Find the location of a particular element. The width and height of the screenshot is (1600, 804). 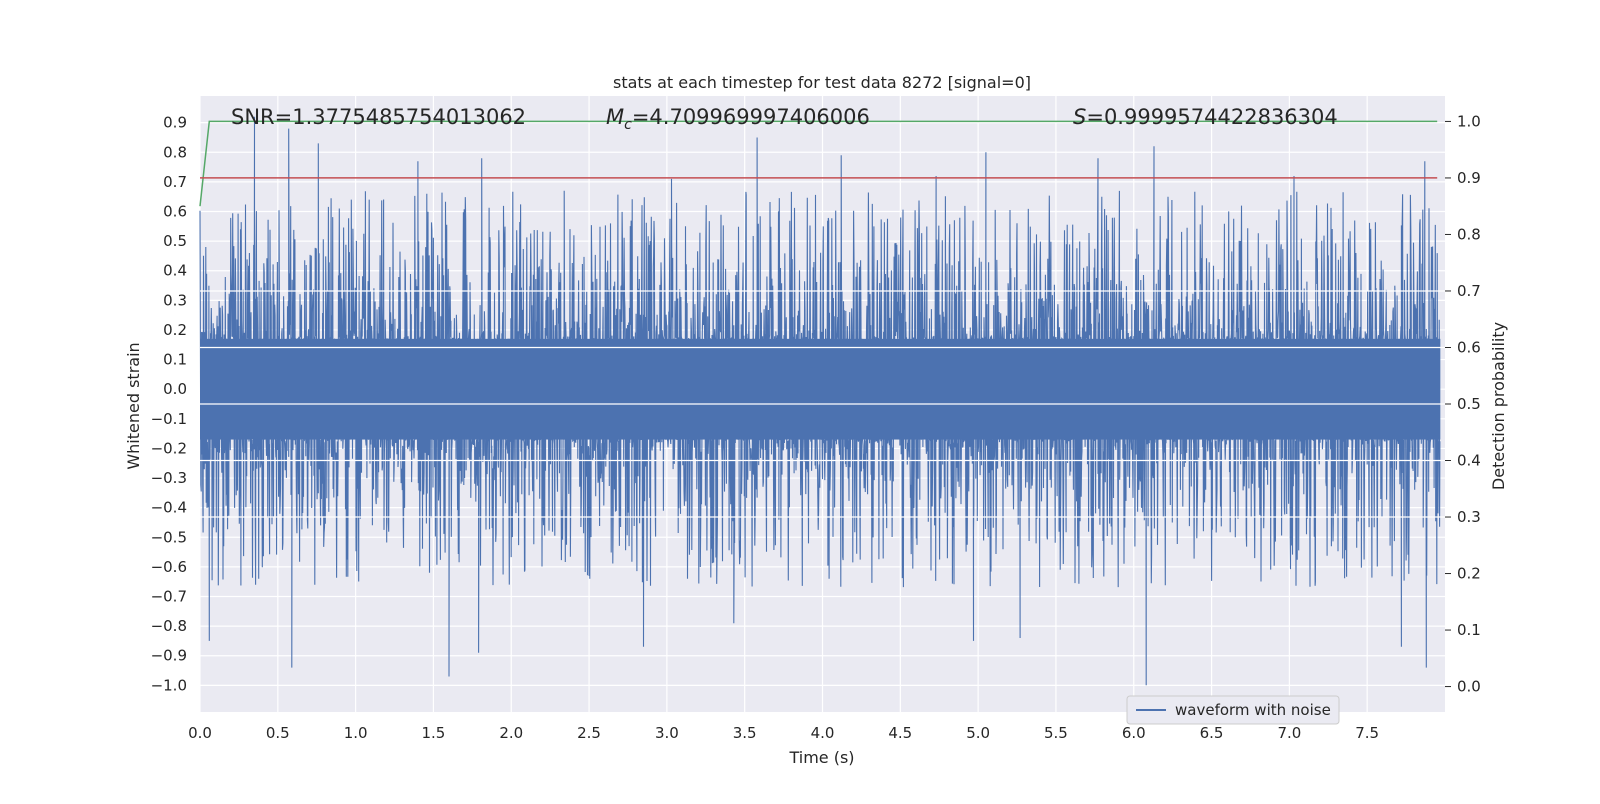

y2-tick-label: 0.4 is located at coordinates (1469, 461).